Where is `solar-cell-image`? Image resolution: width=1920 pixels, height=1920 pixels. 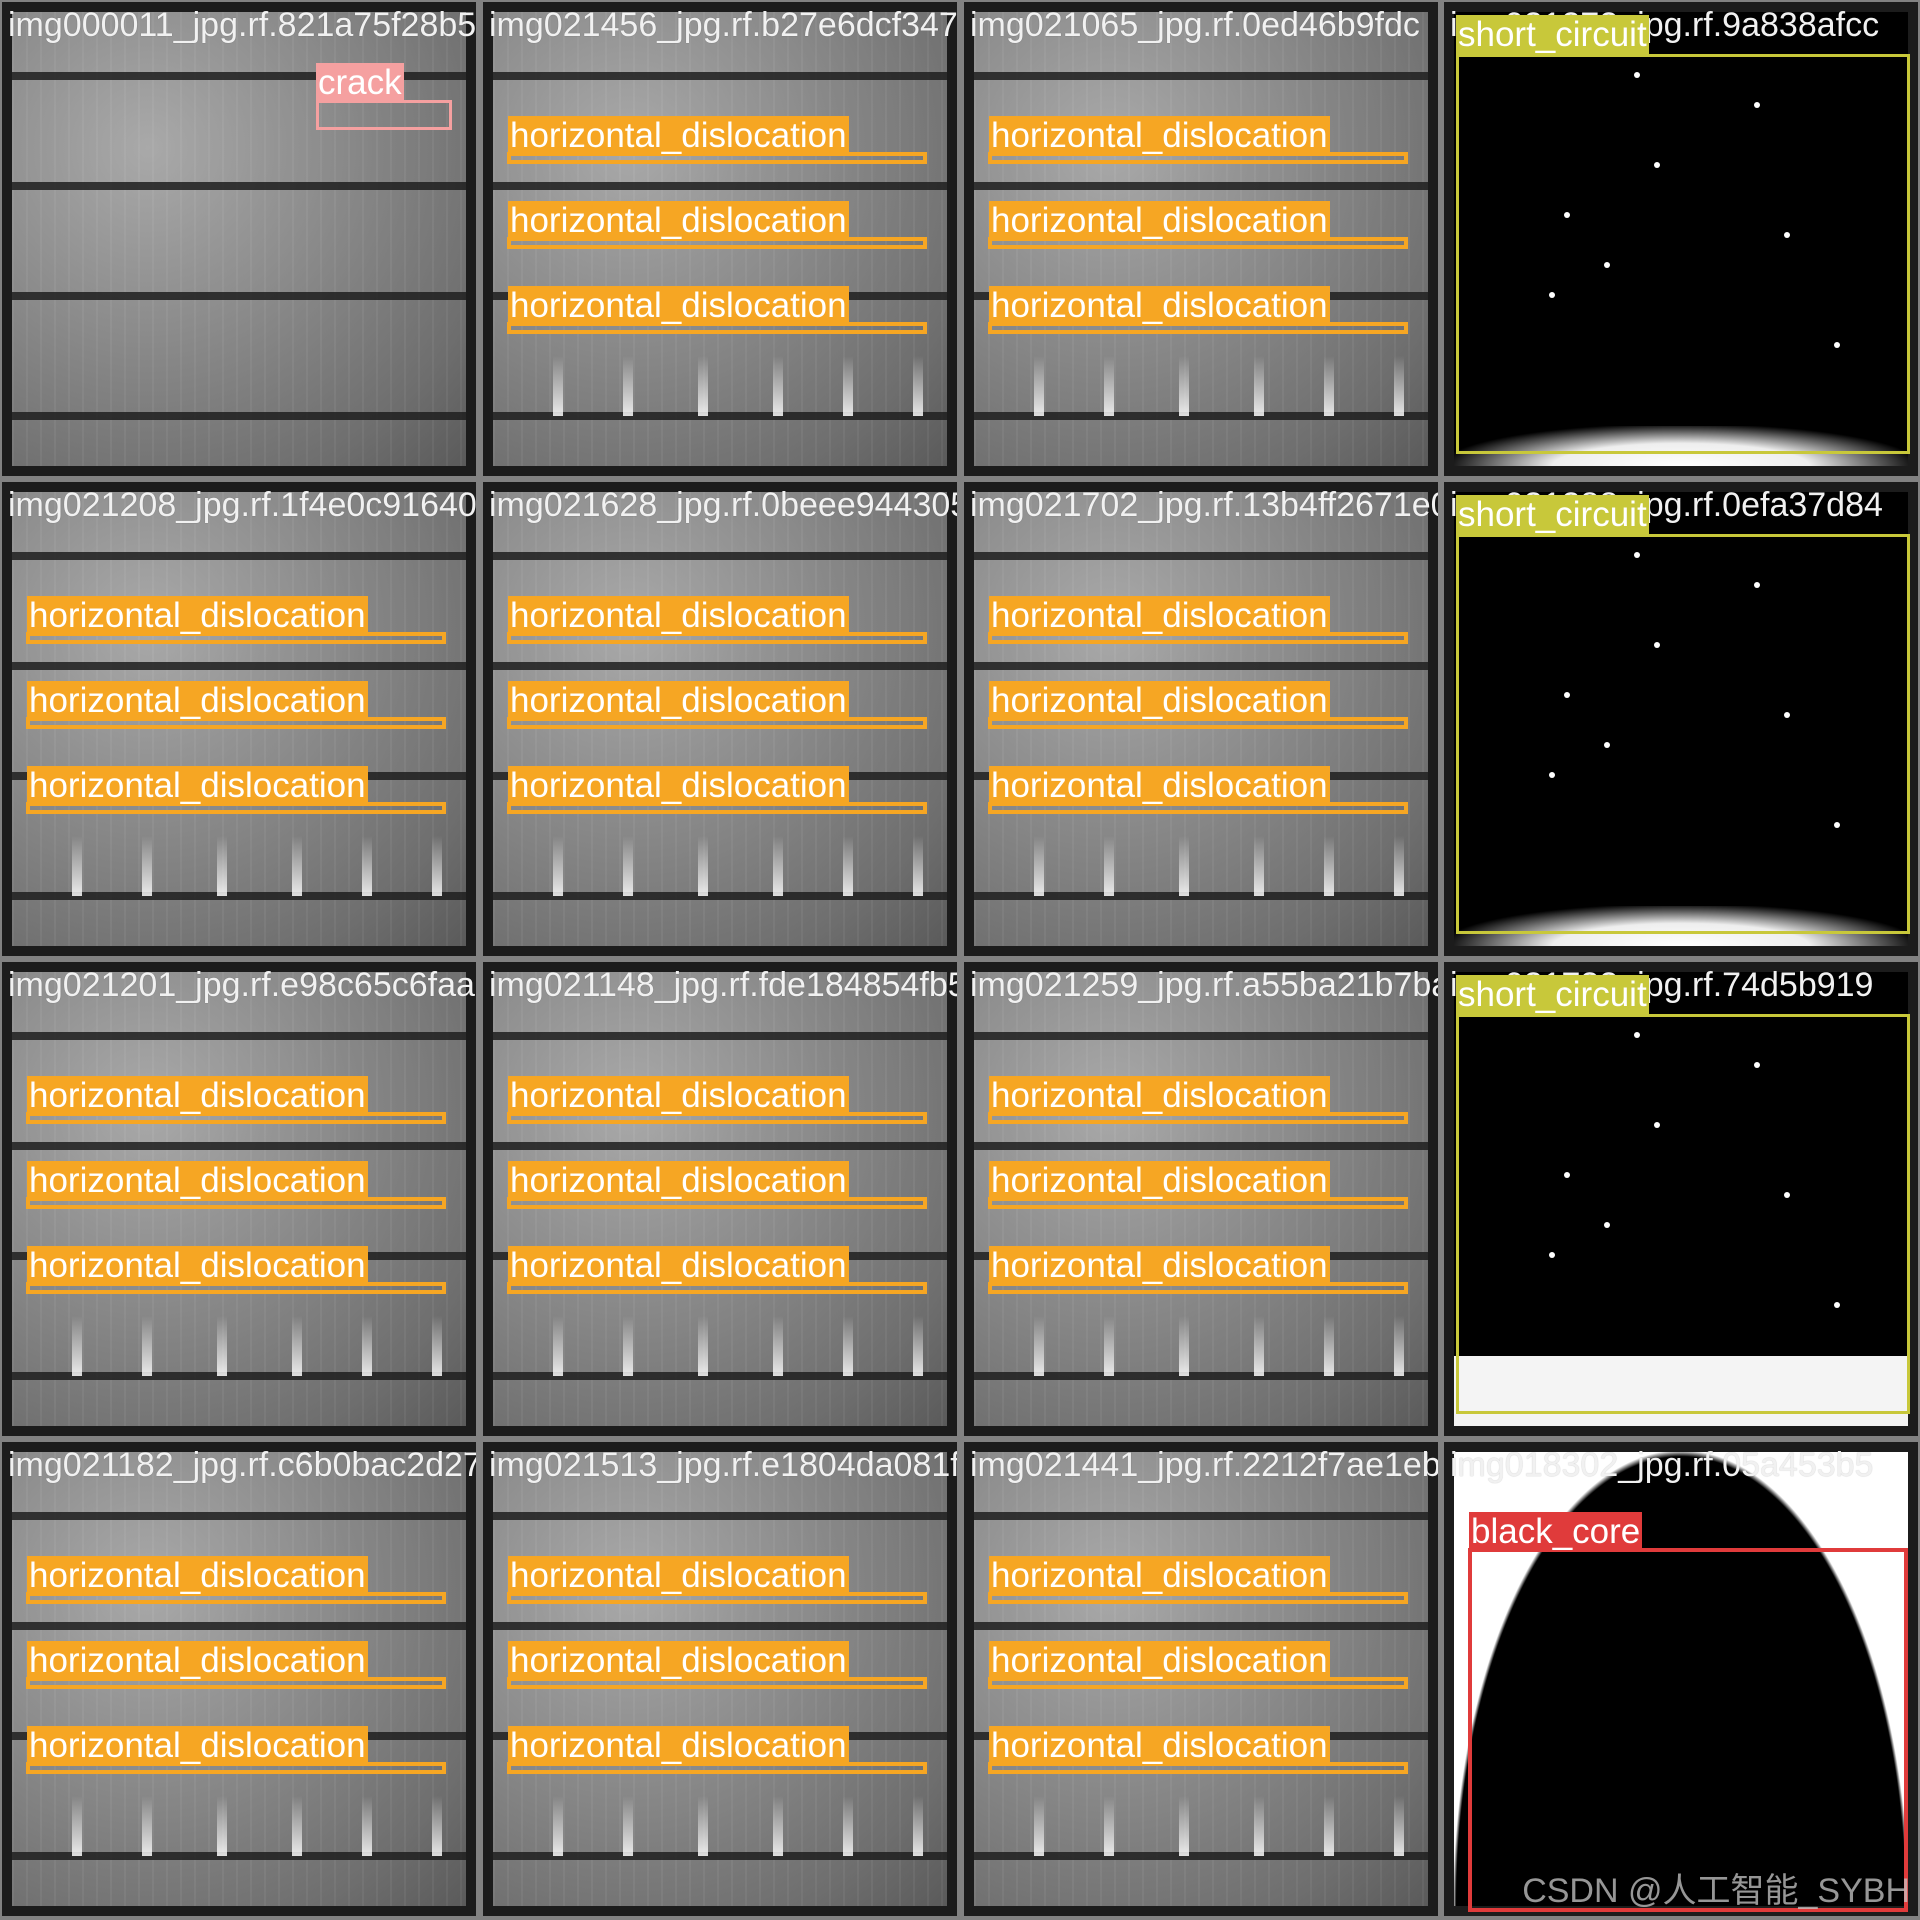
solar-cell-image is located at coordinates (1681, 1199).